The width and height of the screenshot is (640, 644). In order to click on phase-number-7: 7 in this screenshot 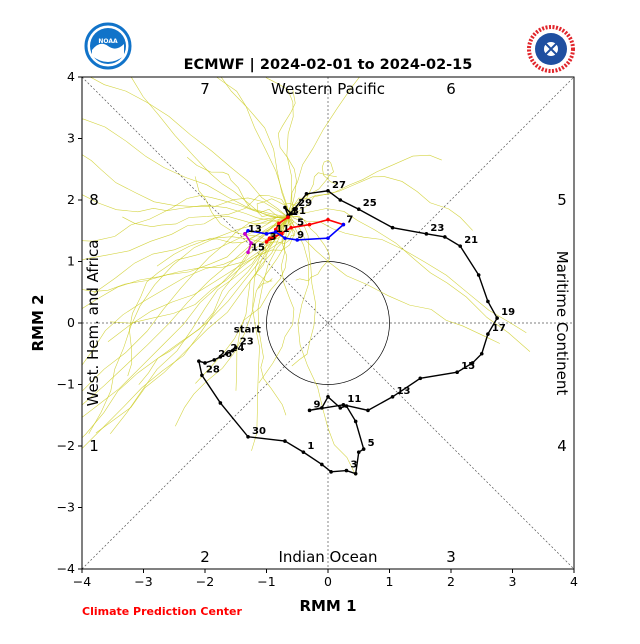, I will do `click(205, 89)`.